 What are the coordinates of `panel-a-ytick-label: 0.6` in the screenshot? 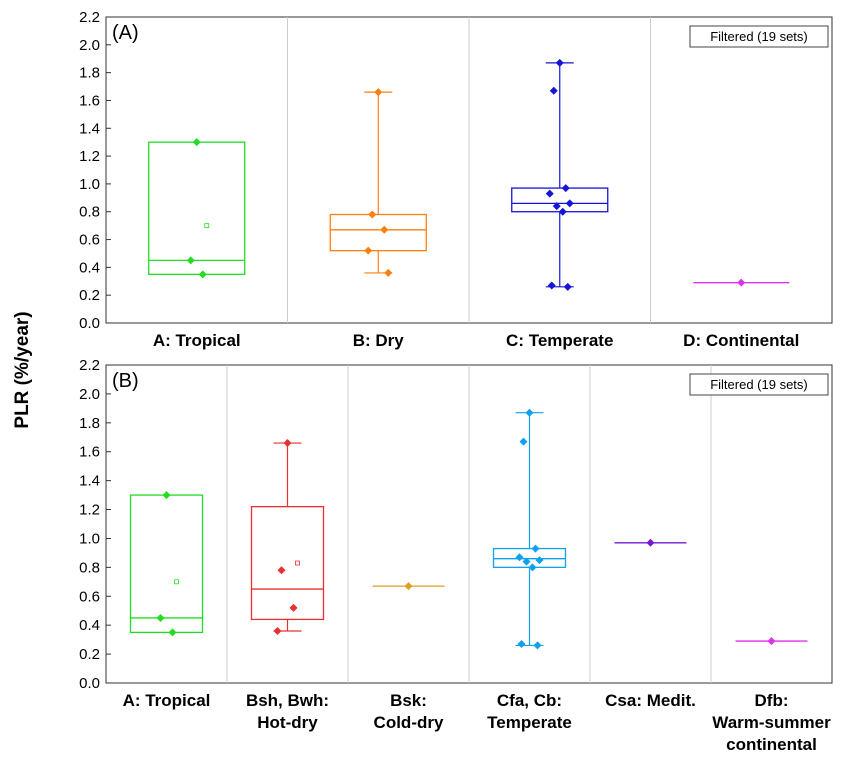 It's located at (89, 240).